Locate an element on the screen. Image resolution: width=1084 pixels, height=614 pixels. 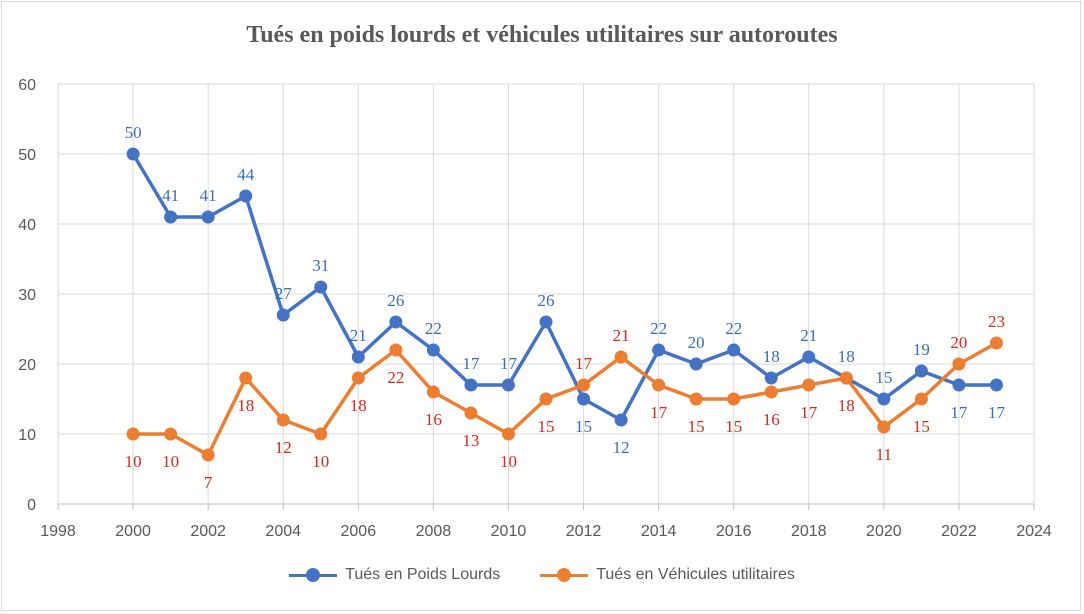
x-tick-label: 2006 is located at coordinates (359, 531).